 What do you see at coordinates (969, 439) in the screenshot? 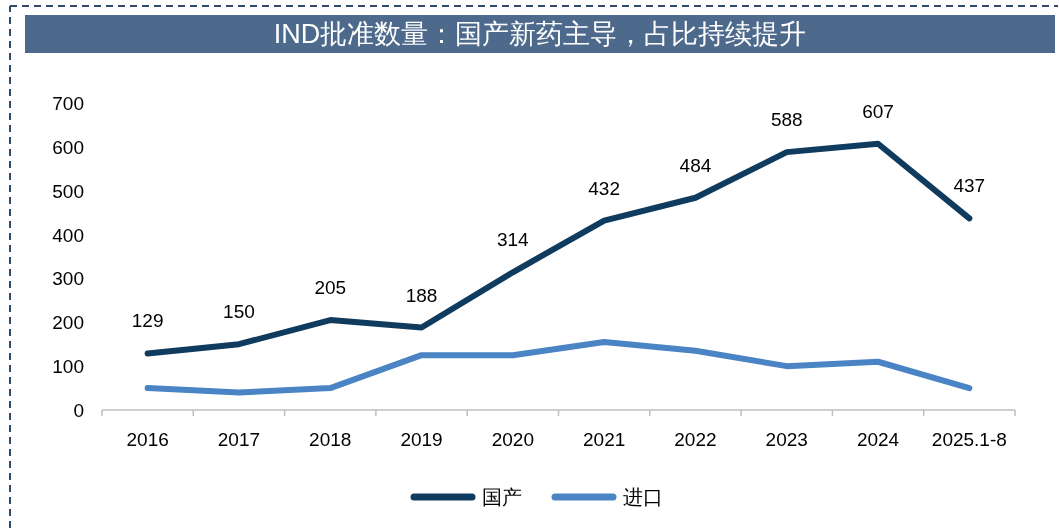
I see `x-tick-label: 2025.1-8` at bounding box center [969, 439].